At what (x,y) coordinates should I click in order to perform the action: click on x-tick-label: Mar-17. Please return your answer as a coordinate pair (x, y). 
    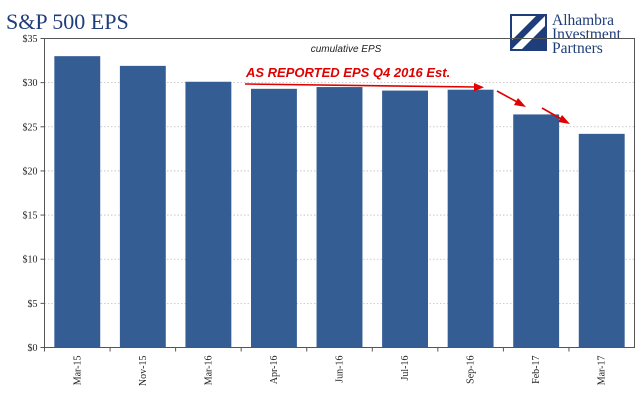
    Looking at the image, I should click on (602, 371).